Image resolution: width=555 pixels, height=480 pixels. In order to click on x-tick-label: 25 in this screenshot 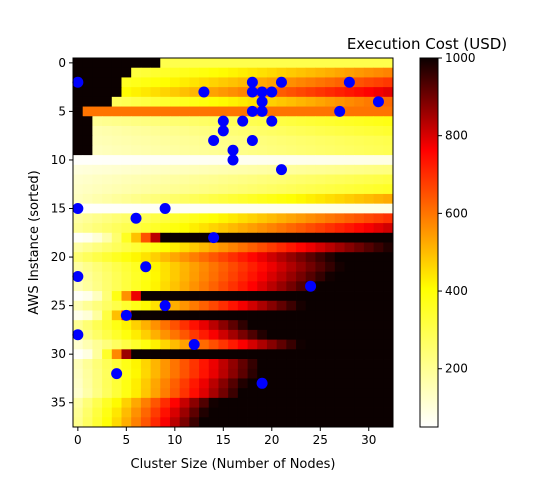, I will do `click(320, 440)`.